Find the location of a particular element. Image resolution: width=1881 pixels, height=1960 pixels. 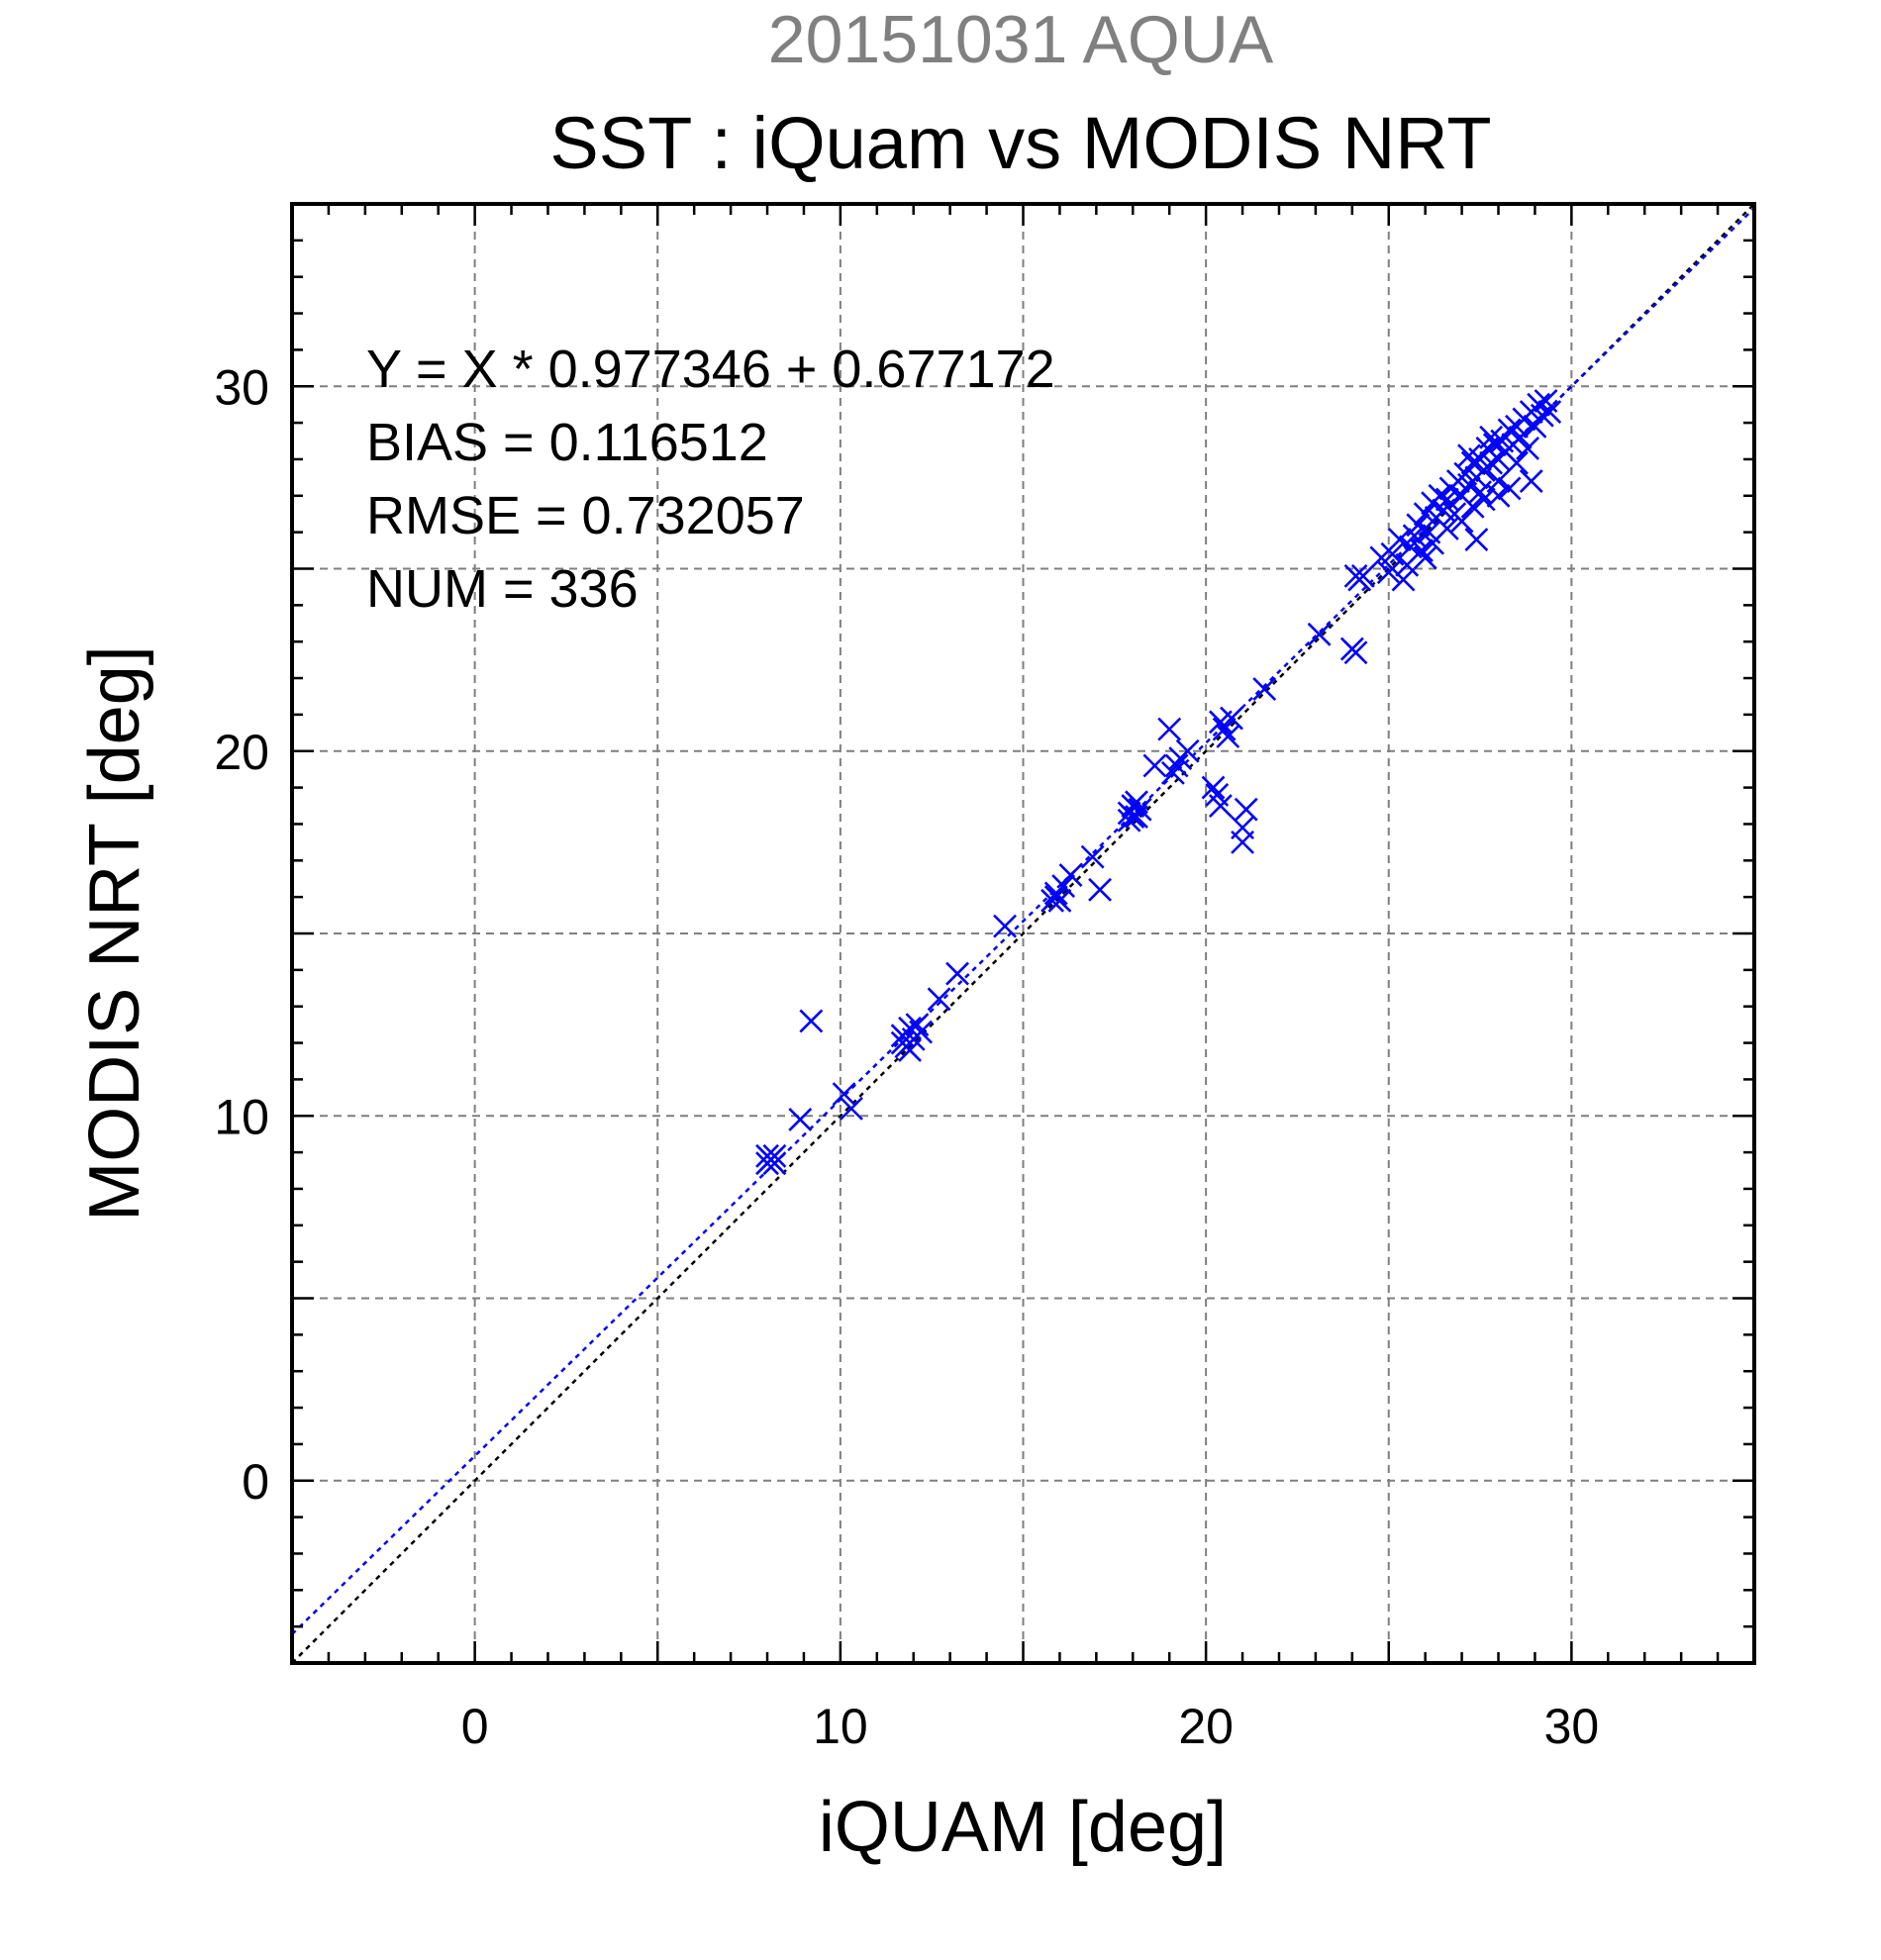

y-tick-label: 10 is located at coordinates (242, 1116).